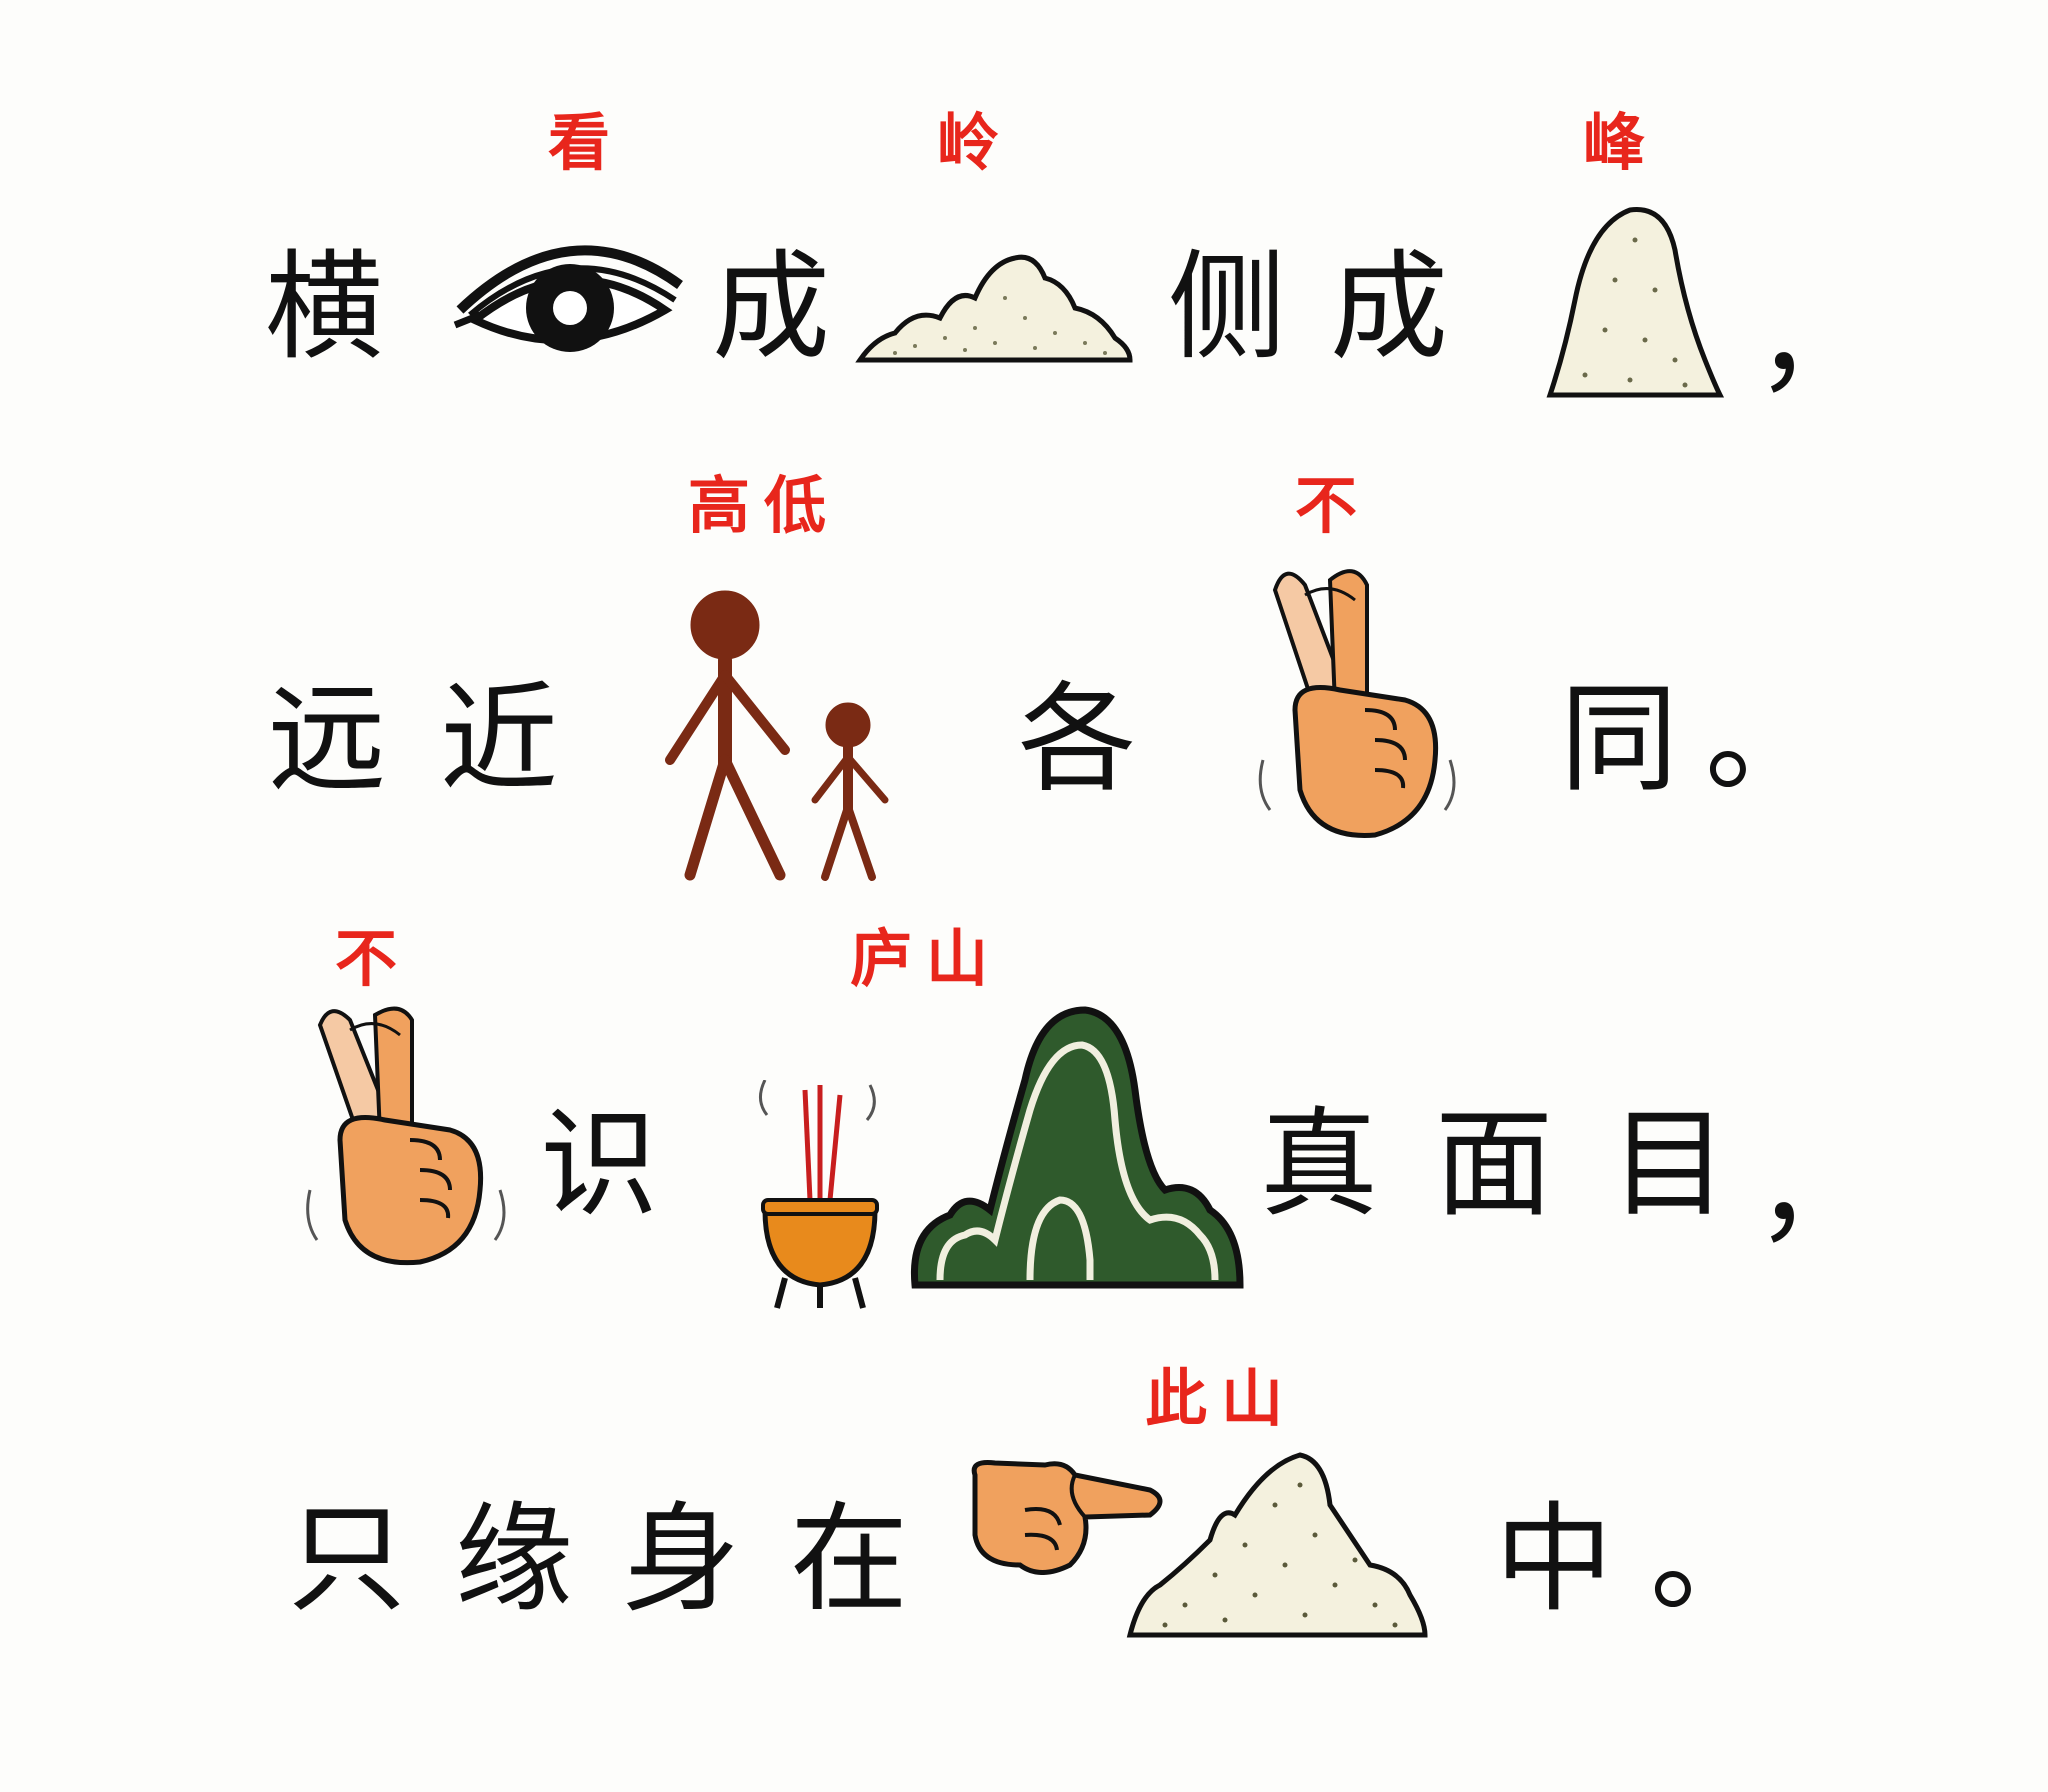 The width and height of the screenshot is (2048, 1792). What do you see at coordinates (1067, 1515) in the screenshot?
I see `pointing-hand-icon` at bounding box center [1067, 1515].